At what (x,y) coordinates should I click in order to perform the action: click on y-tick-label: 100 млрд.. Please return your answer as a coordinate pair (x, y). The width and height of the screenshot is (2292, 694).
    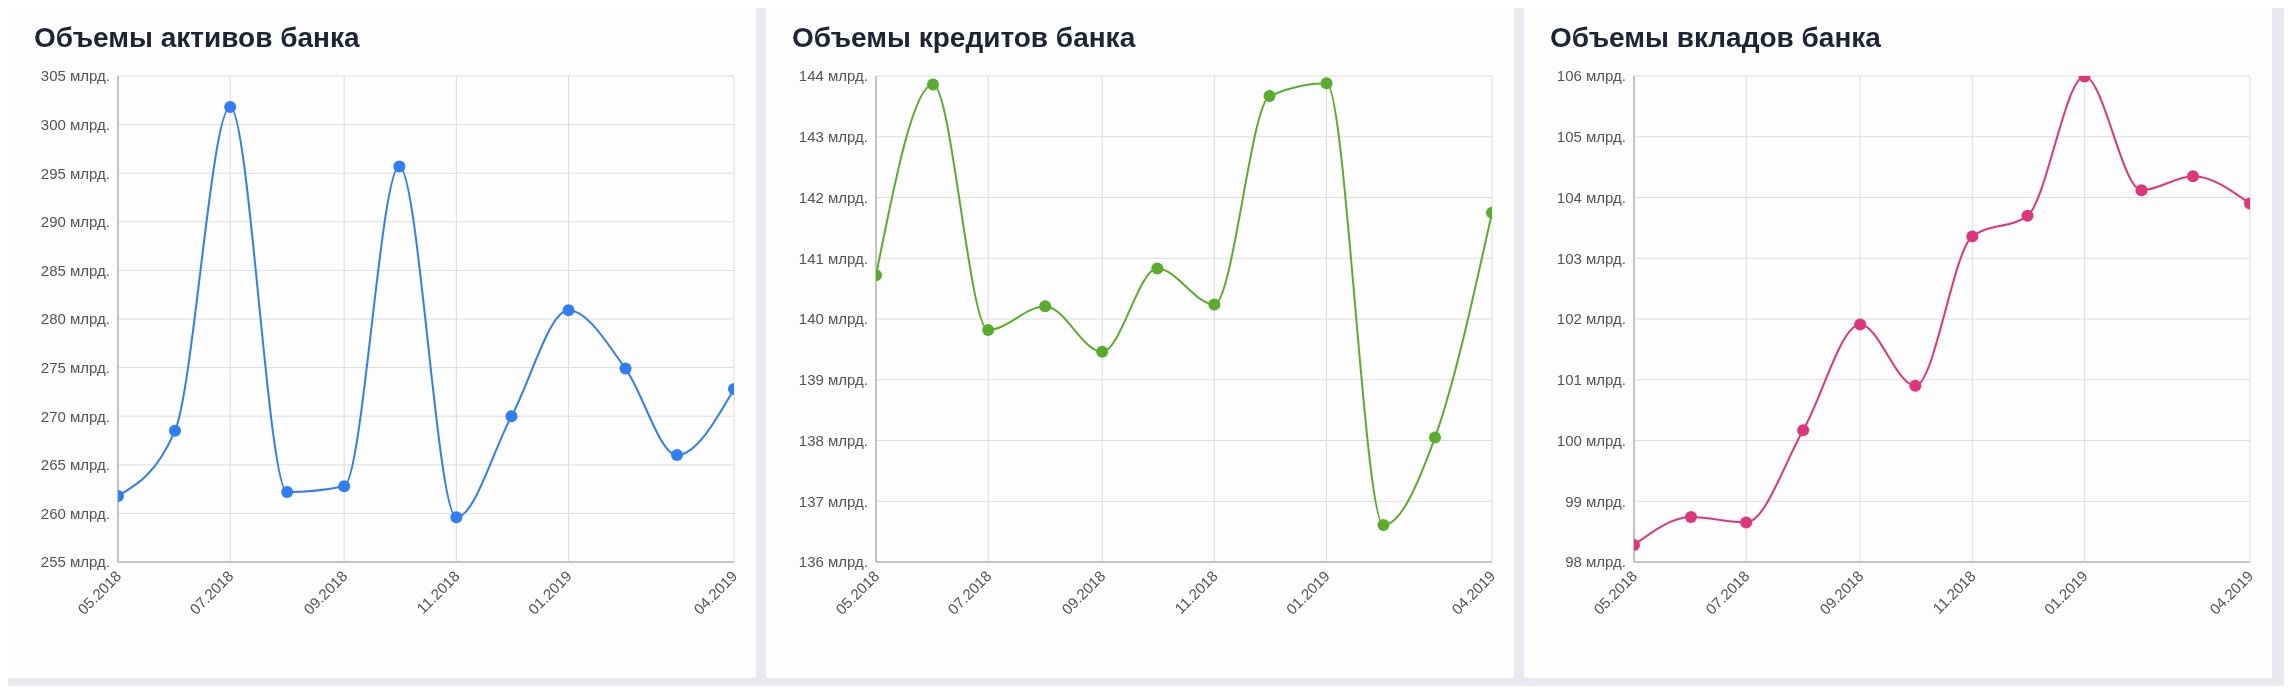
    Looking at the image, I should click on (1591, 440).